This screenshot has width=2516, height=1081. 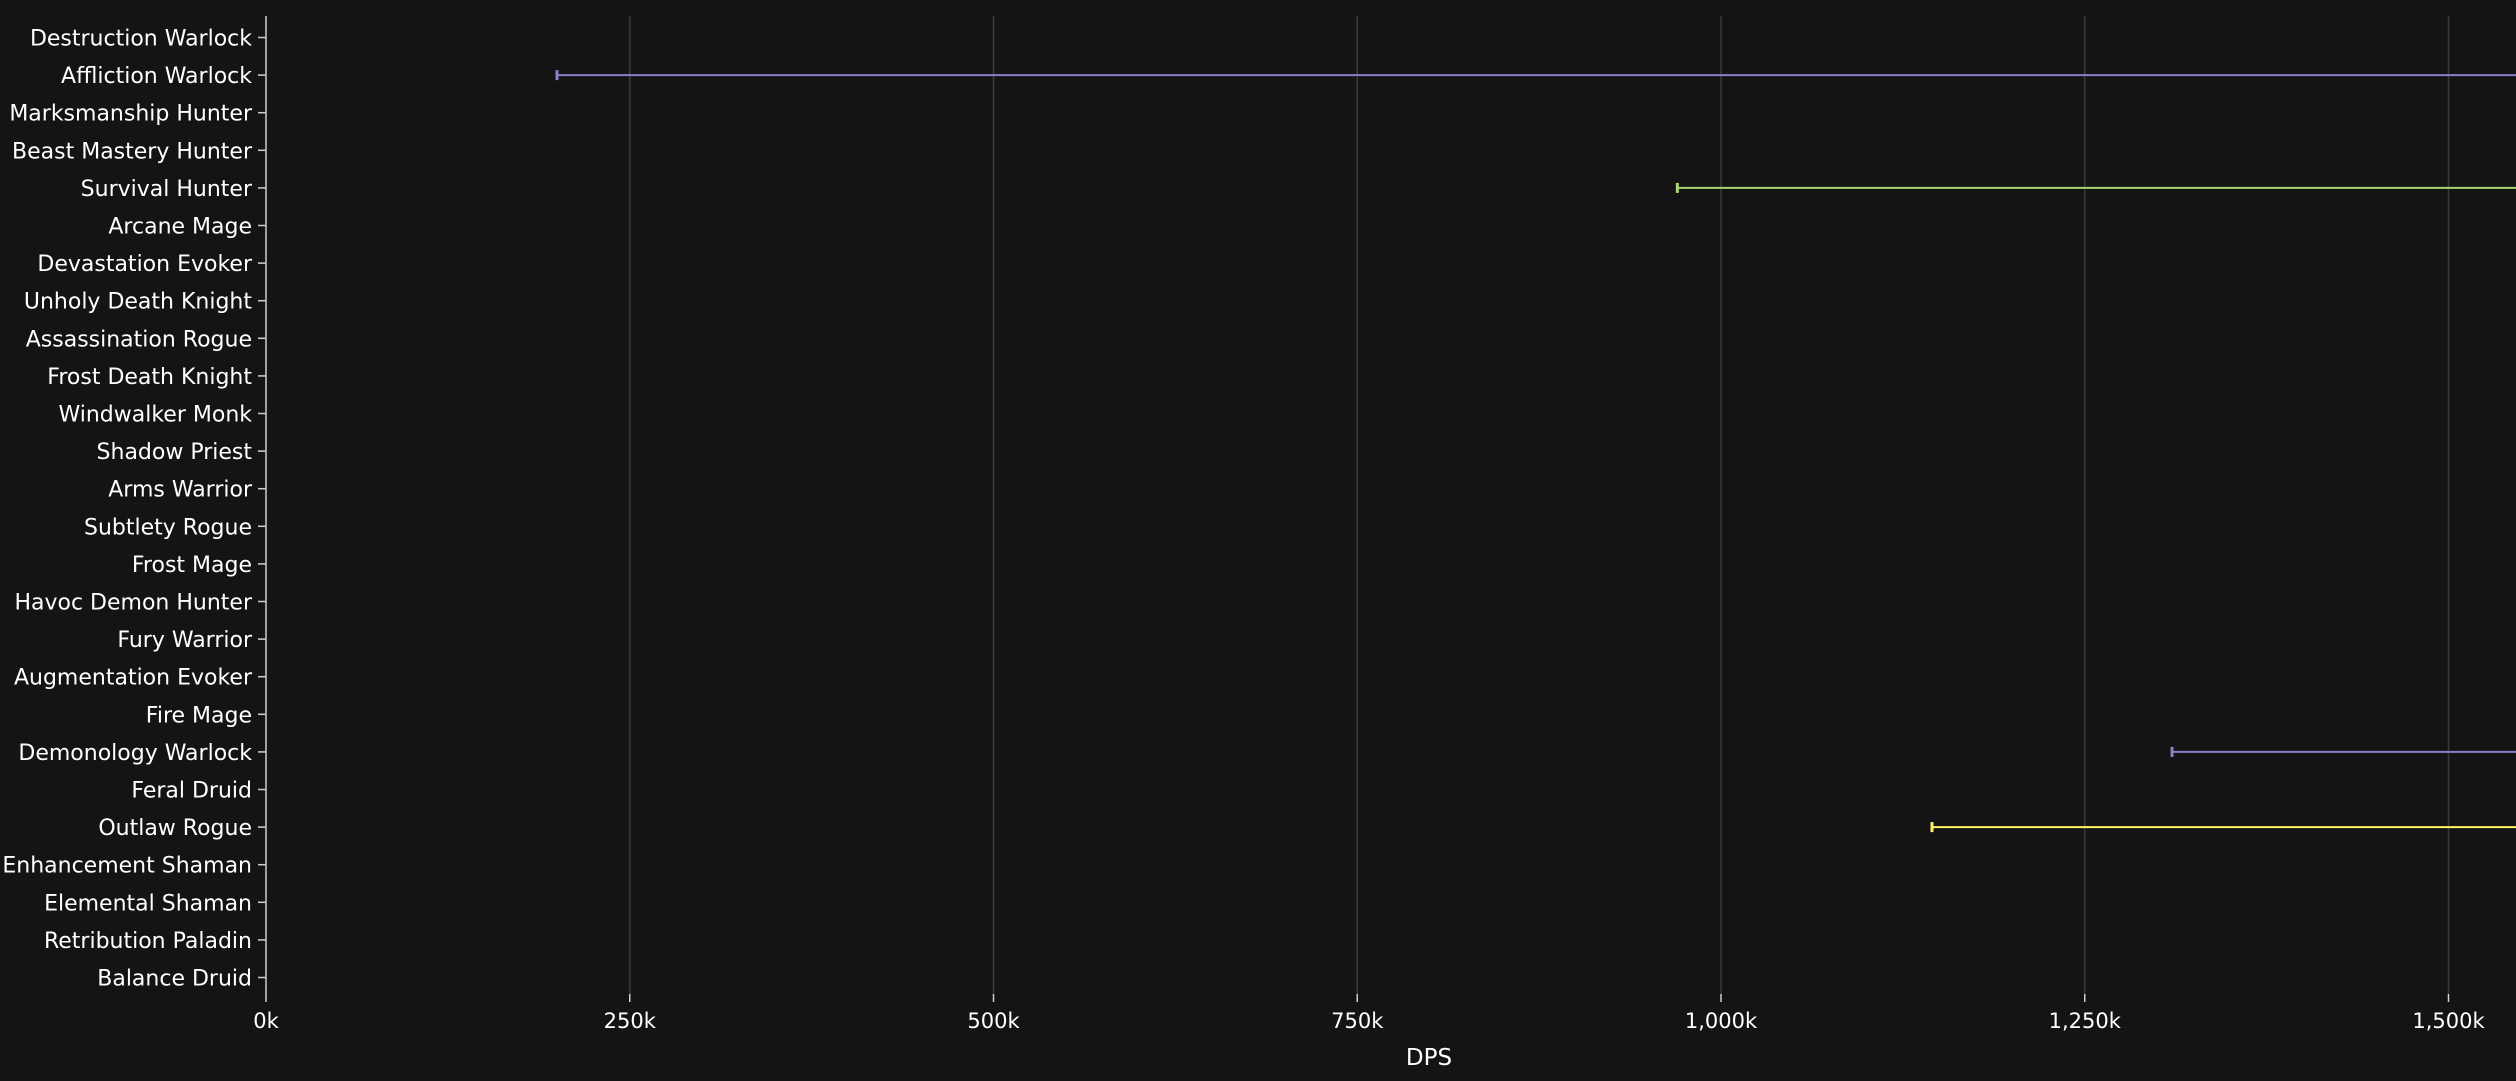 What do you see at coordinates (156, 76) in the screenshot?
I see `category-label: Affliction Warlock` at bounding box center [156, 76].